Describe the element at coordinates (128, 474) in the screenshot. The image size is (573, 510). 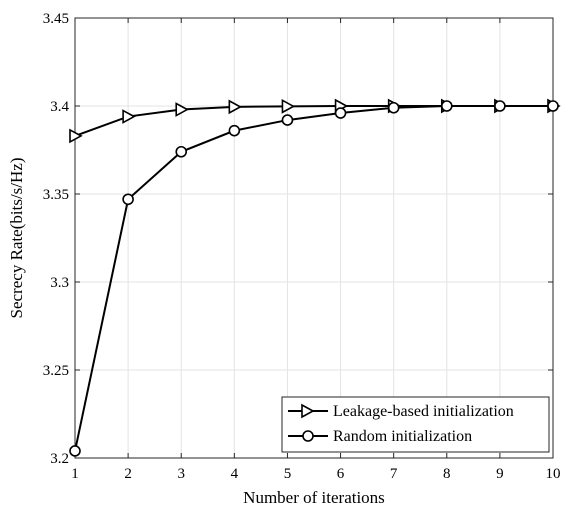
I see `x-tick-label: 2` at that location.